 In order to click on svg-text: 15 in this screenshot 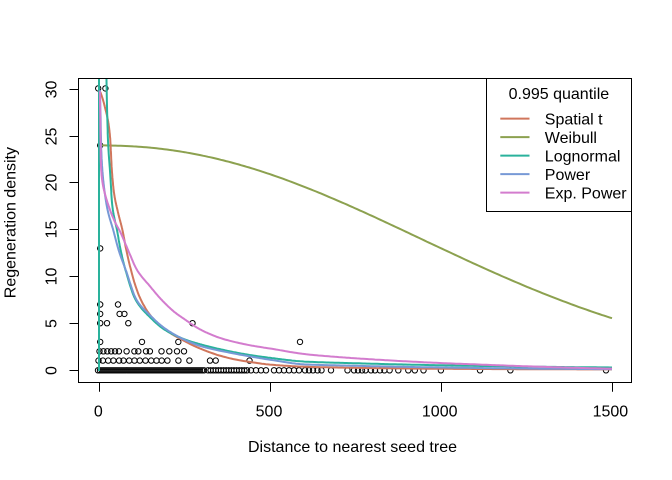, I will do `click(51, 230)`.